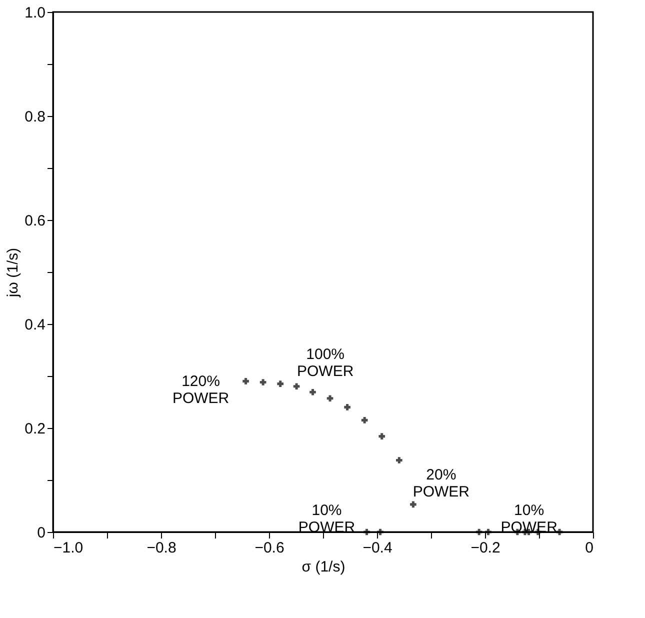  Describe the element at coordinates (41, 533) in the screenshot. I see `y-tick-label: 0` at that location.